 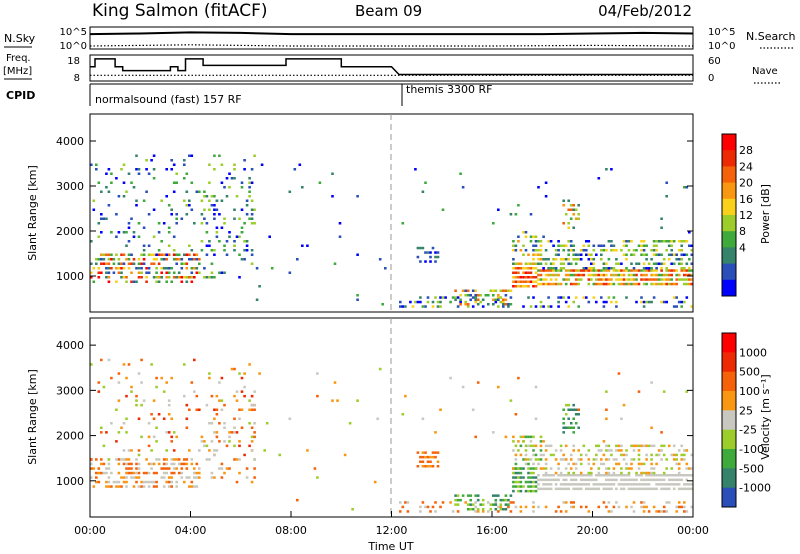 I want to click on velocity-colorbar-tick: 500, so click(x=749, y=372).